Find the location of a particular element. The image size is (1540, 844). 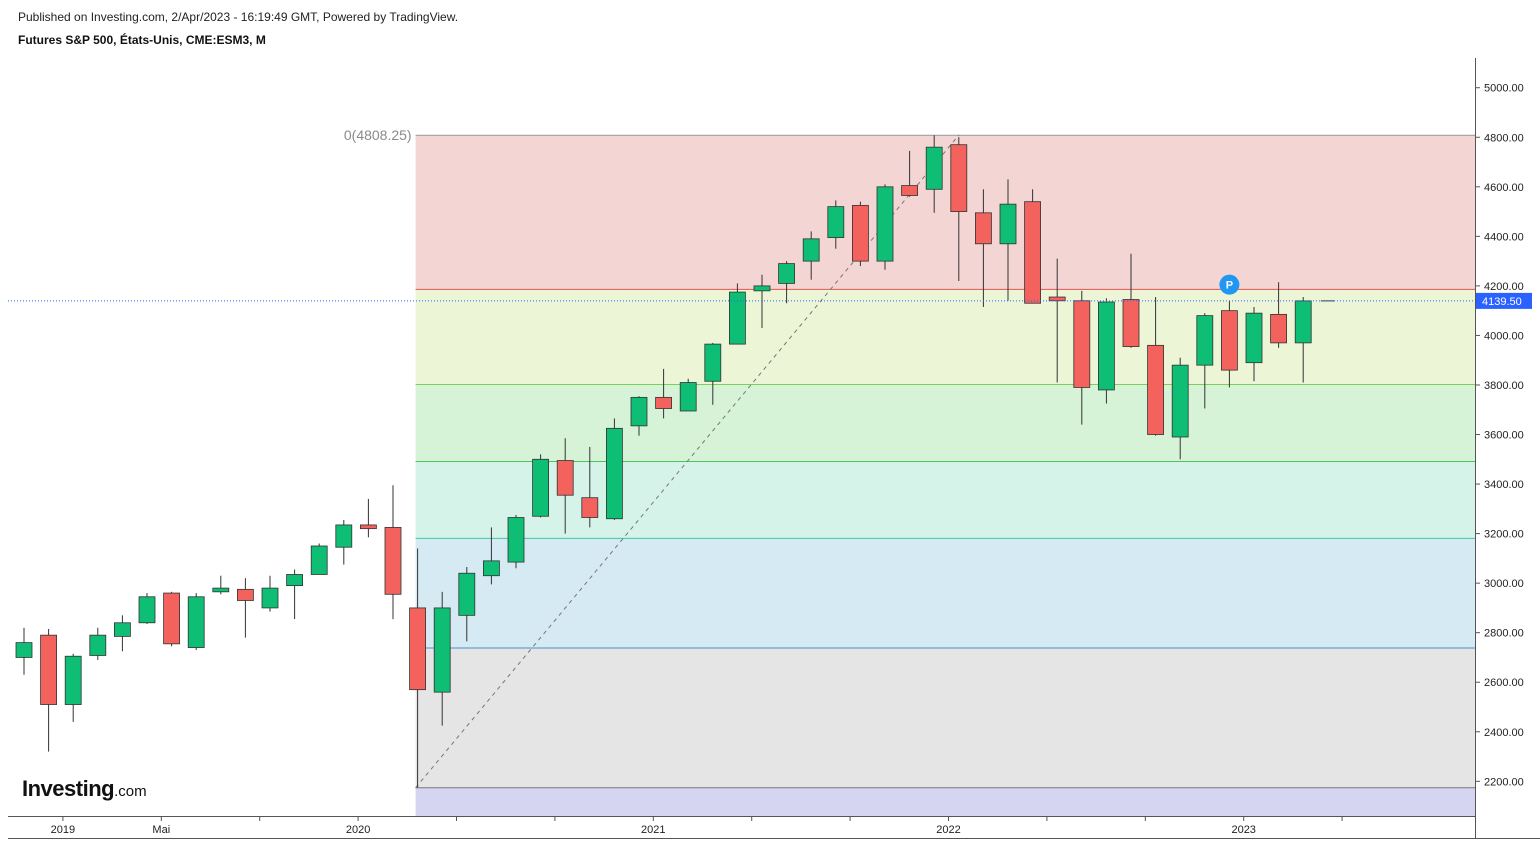

y-tick-label: 2600.00 is located at coordinates (1504, 683).